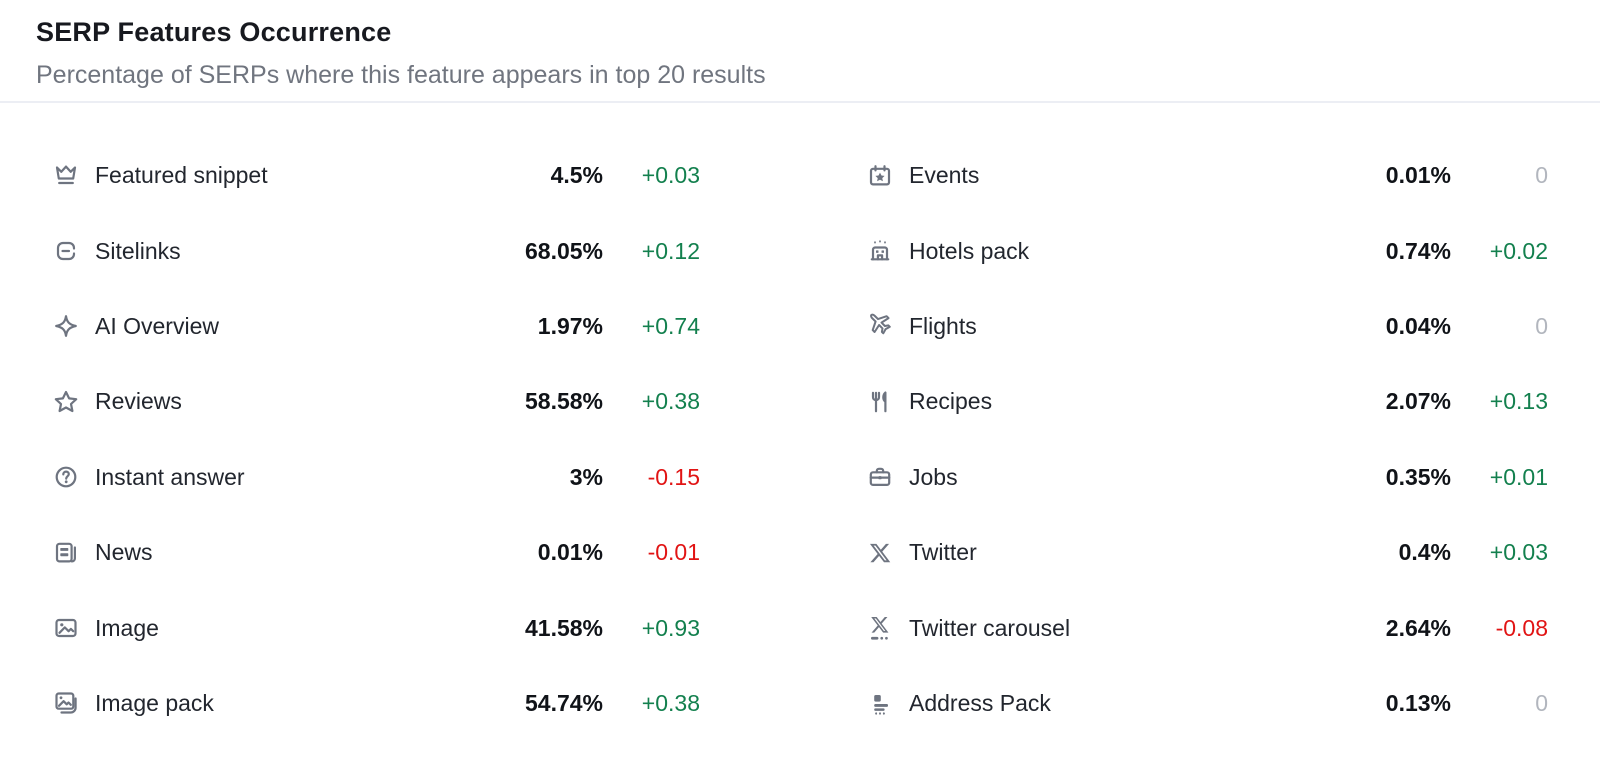  I want to click on news-icon, so click(66, 553).